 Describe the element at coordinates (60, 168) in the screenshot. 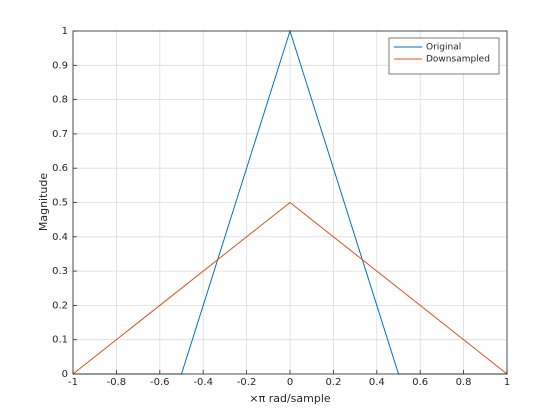

I see `y-tick-label: 0.6` at that location.